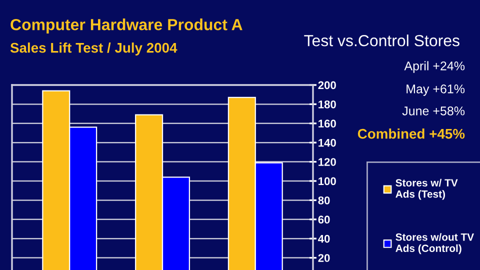 This screenshot has width=480, height=270. What do you see at coordinates (324, 258) in the screenshot?
I see `y-tick-label: 20` at bounding box center [324, 258].